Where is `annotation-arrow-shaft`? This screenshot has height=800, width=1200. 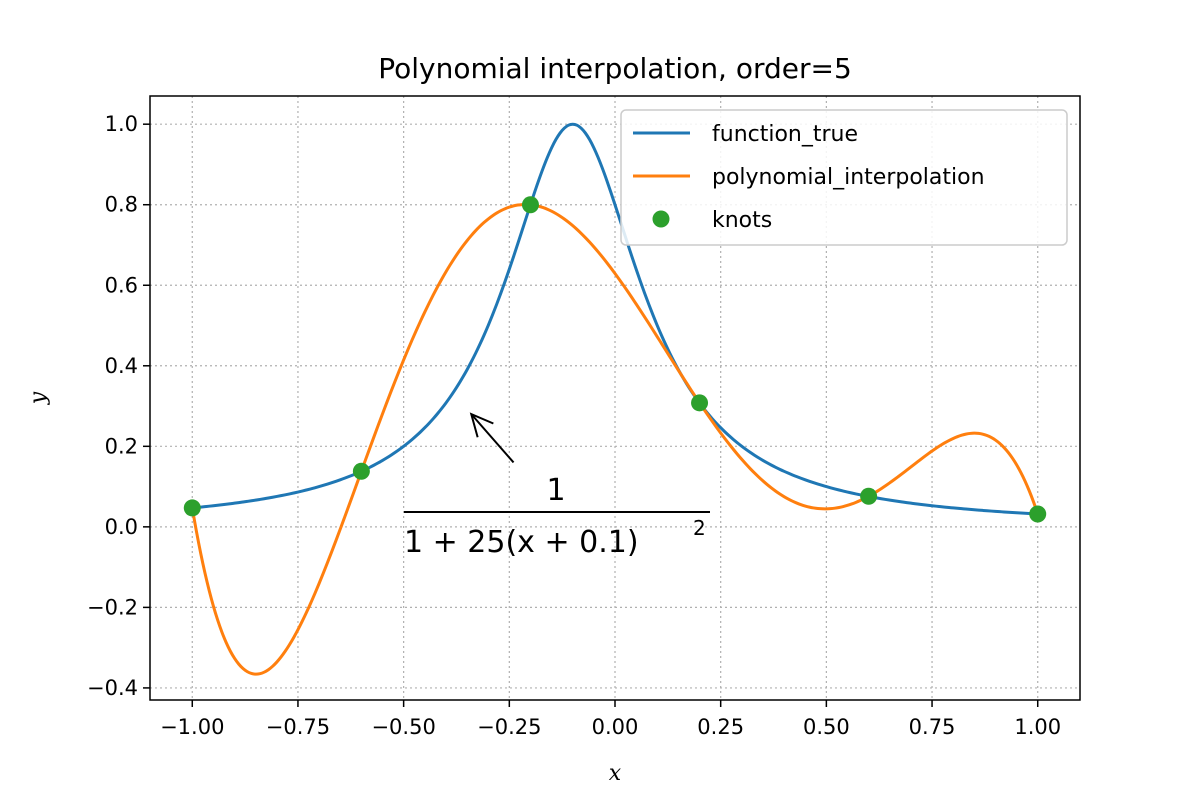 annotation-arrow-shaft is located at coordinates (492, 438).